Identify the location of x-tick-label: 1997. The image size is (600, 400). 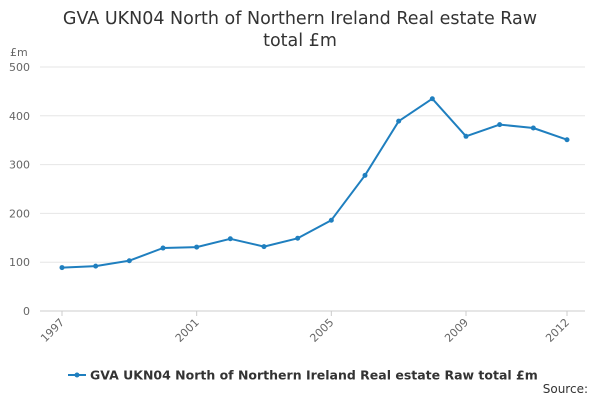
(52, 330).